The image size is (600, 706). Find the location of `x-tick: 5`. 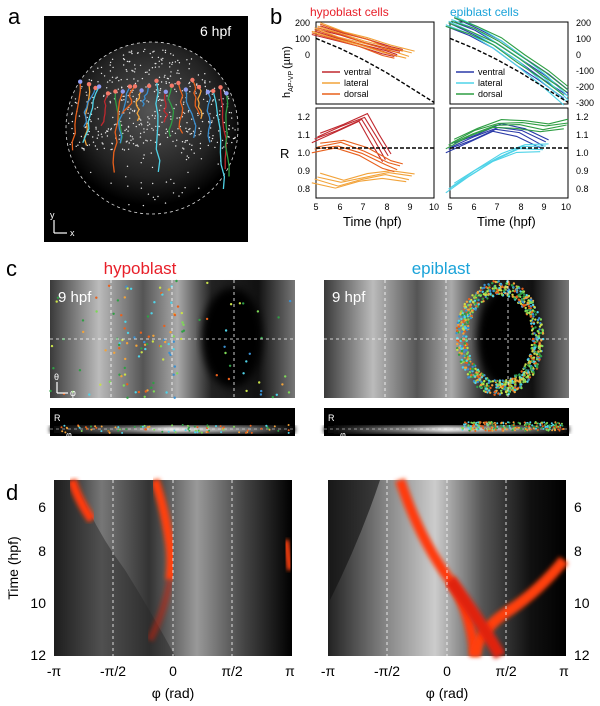

x-tick: 5 is located at coordinates (449, 207).